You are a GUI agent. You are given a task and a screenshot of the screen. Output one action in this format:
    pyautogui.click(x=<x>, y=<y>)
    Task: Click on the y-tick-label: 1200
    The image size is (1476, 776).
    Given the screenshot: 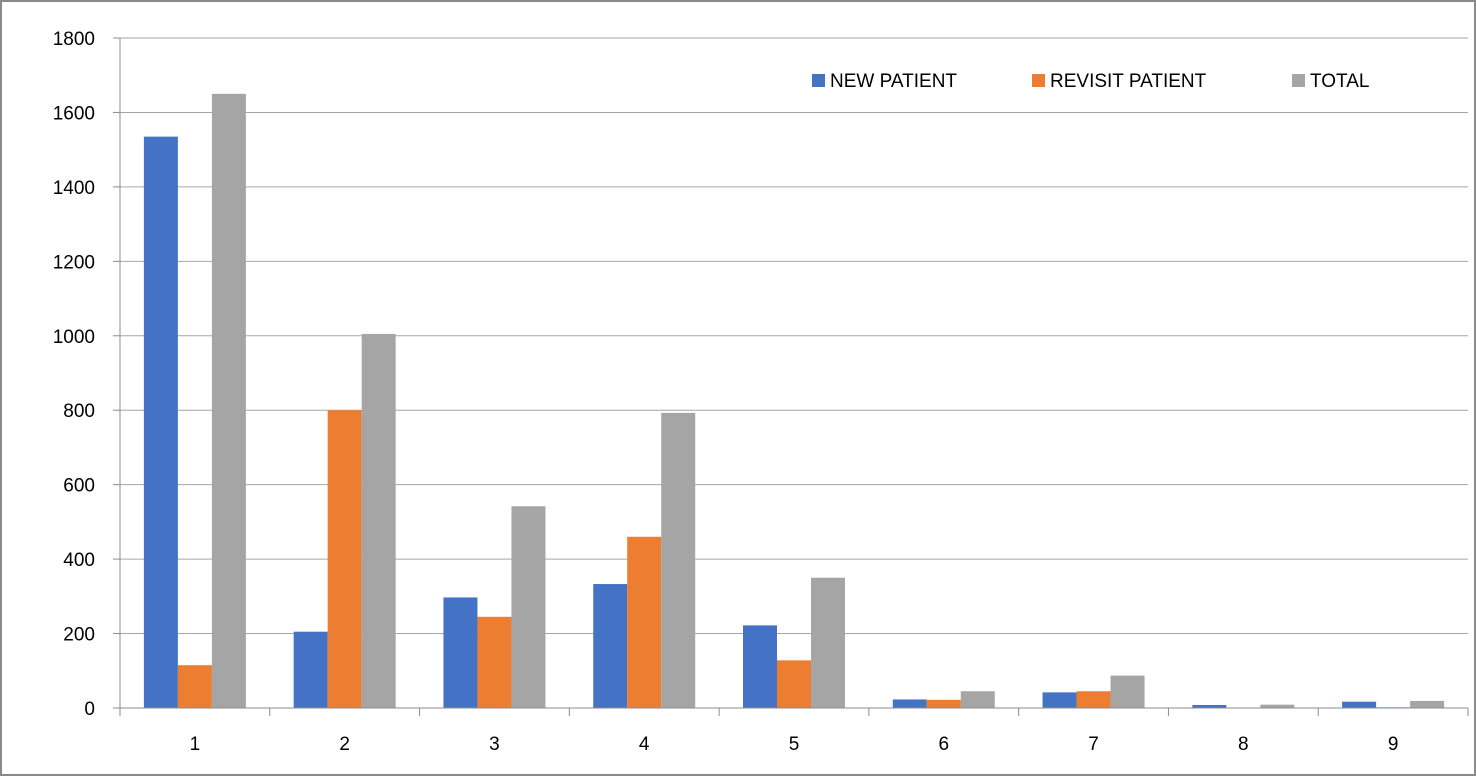 What is the action you would take?
    pyautogui.click(x=74, y=262)
    